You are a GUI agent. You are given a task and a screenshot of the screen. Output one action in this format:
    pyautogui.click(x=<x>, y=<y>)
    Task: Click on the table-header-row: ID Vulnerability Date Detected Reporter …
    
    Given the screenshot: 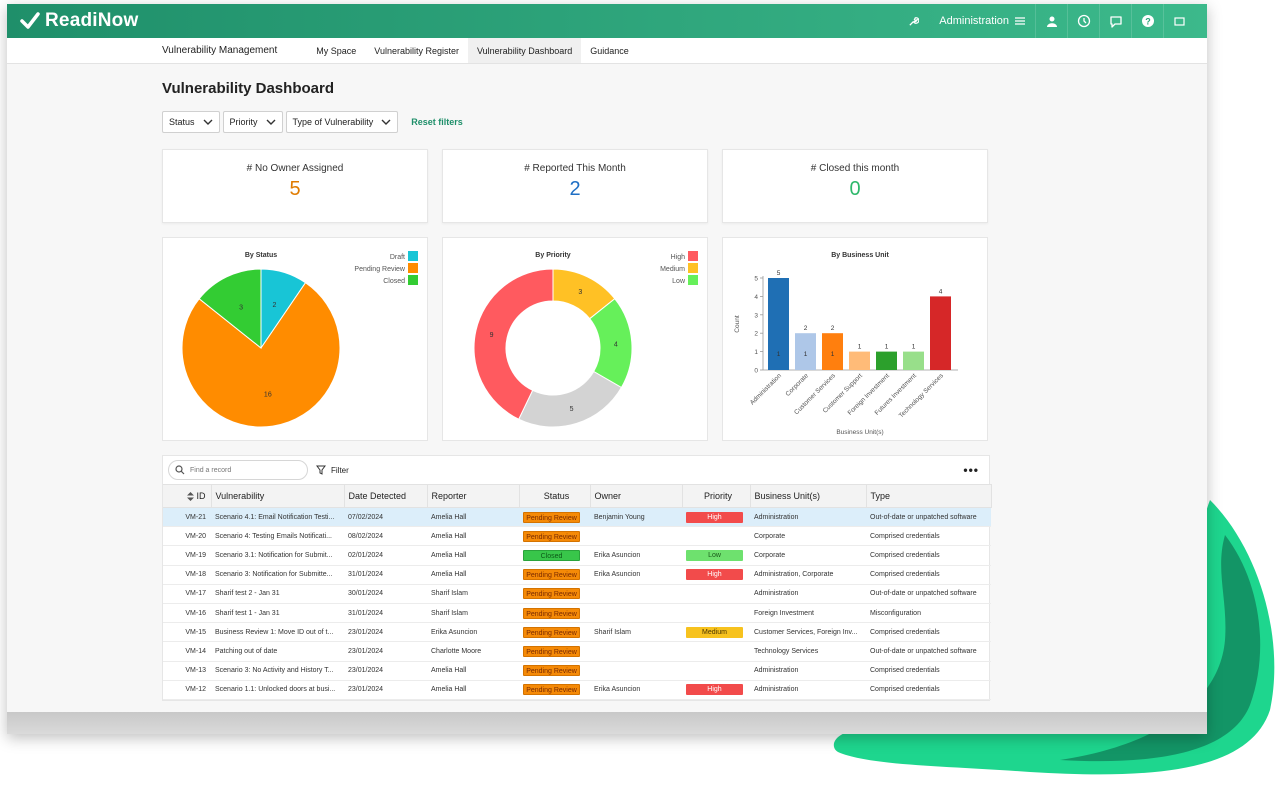 What is the action you would take?
    pyautogui.click(x=577, y=496)
    